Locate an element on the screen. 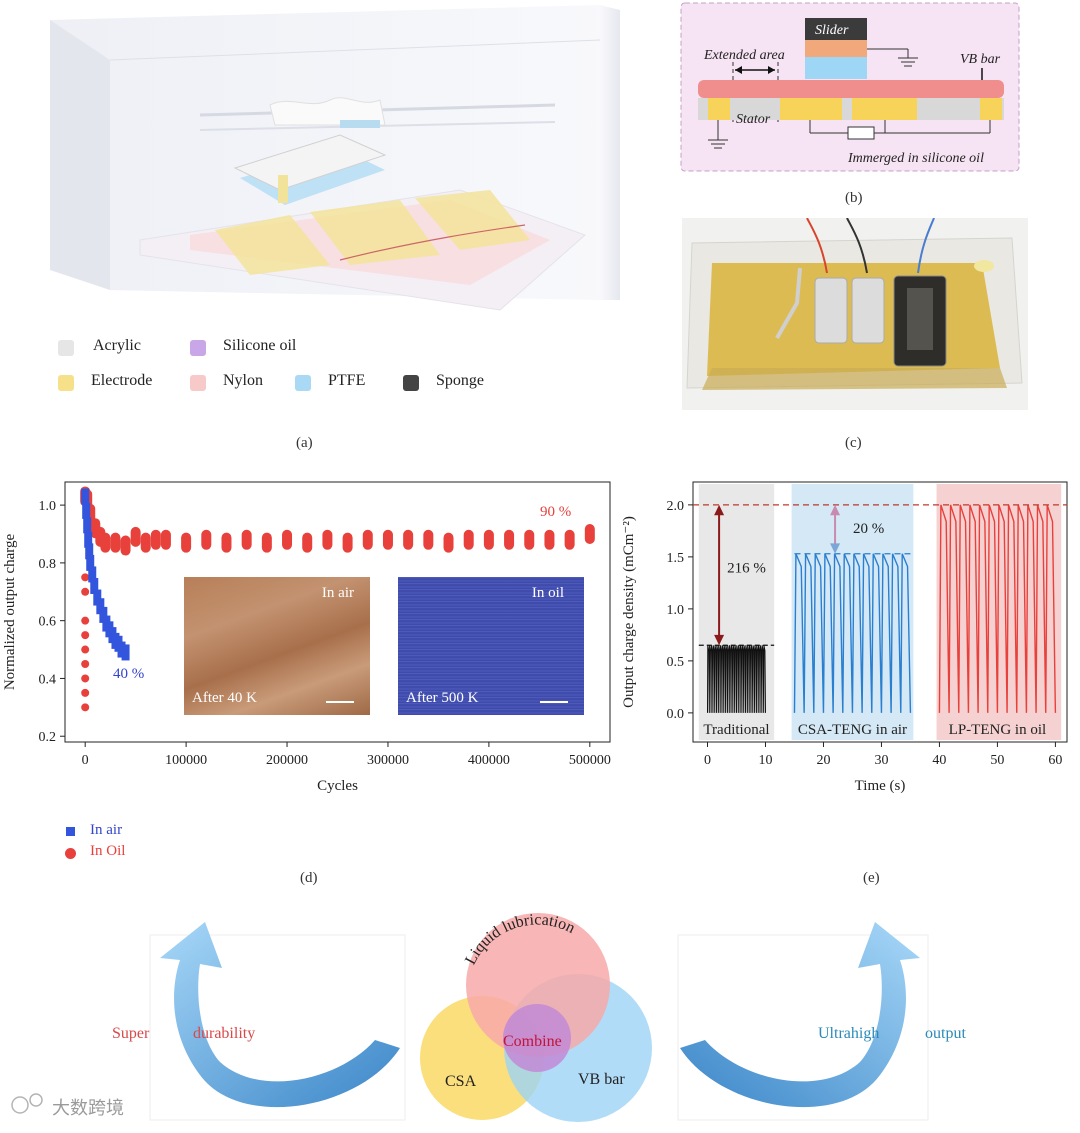 This screenshot has width=1080, height=1133. legend-air-marker is located at coordinates (70, 831).